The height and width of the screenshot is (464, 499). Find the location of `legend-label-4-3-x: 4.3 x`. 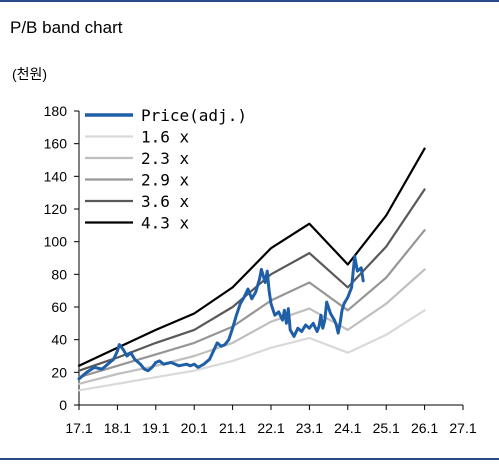

legend-label-4-3-x: 4.3 x is located at coordinates (165, 223).